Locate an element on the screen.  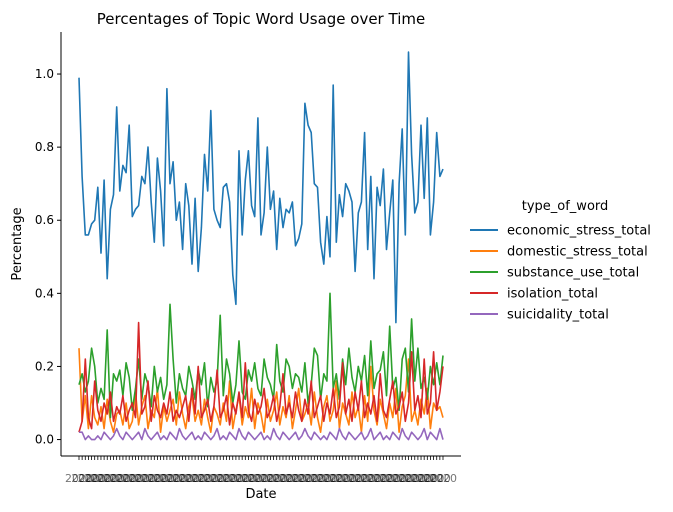
legend-label-isolation_total: isolation_total is located at coordinates (552, 294).